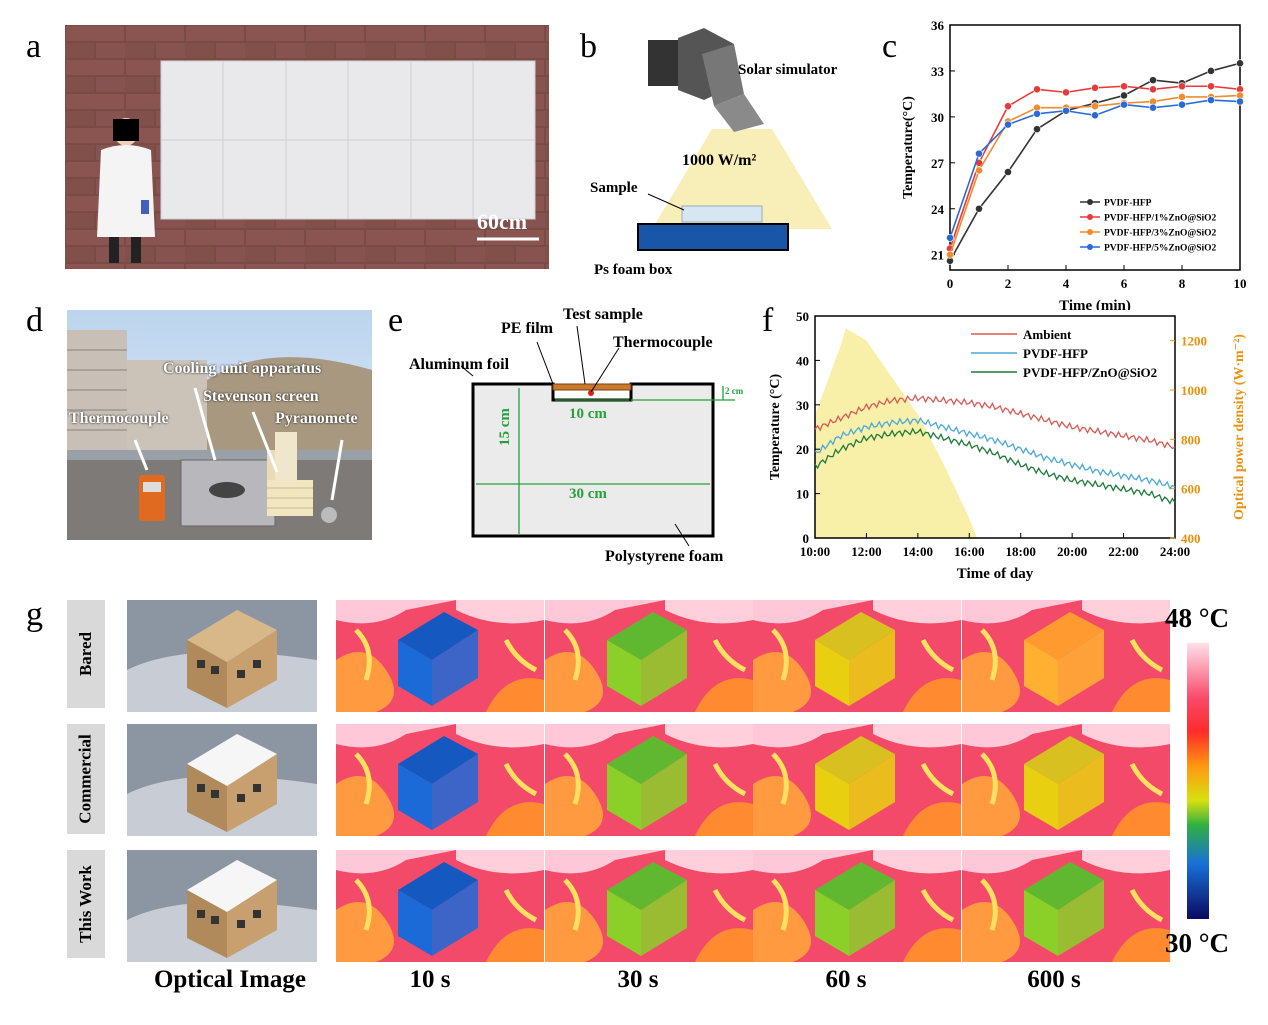  I want to click on chart-c-series-line, so click(1095, 167).